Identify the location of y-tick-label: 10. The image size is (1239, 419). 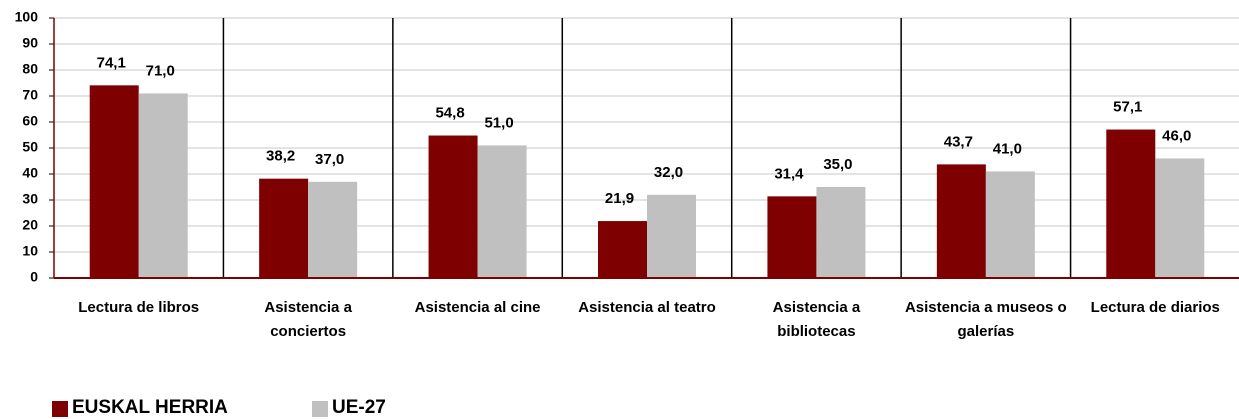
(30, 251).